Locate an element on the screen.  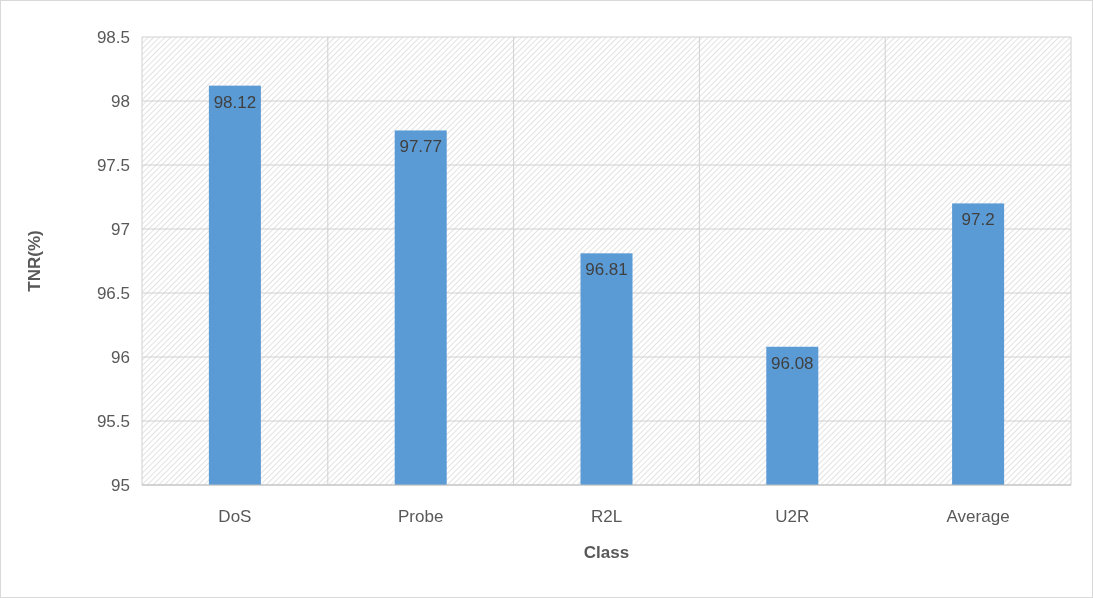
data-label: 97.77 is located at coordinates (420, 147).